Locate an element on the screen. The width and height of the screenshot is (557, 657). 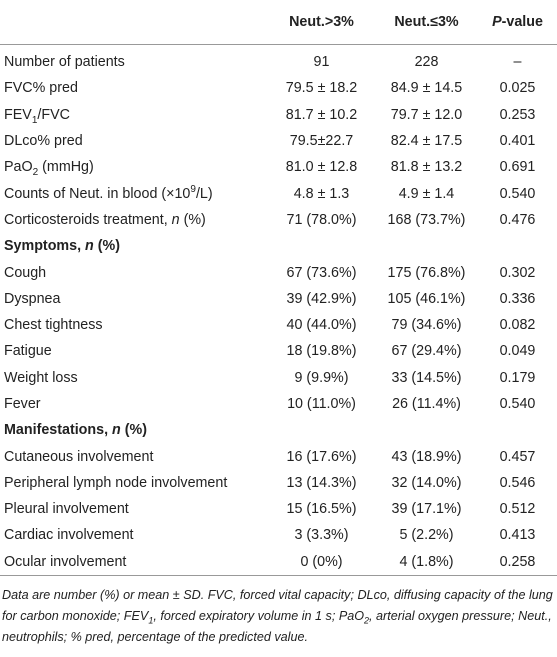
cell: 43 (18.9%) is located at coordinates (426, 456).